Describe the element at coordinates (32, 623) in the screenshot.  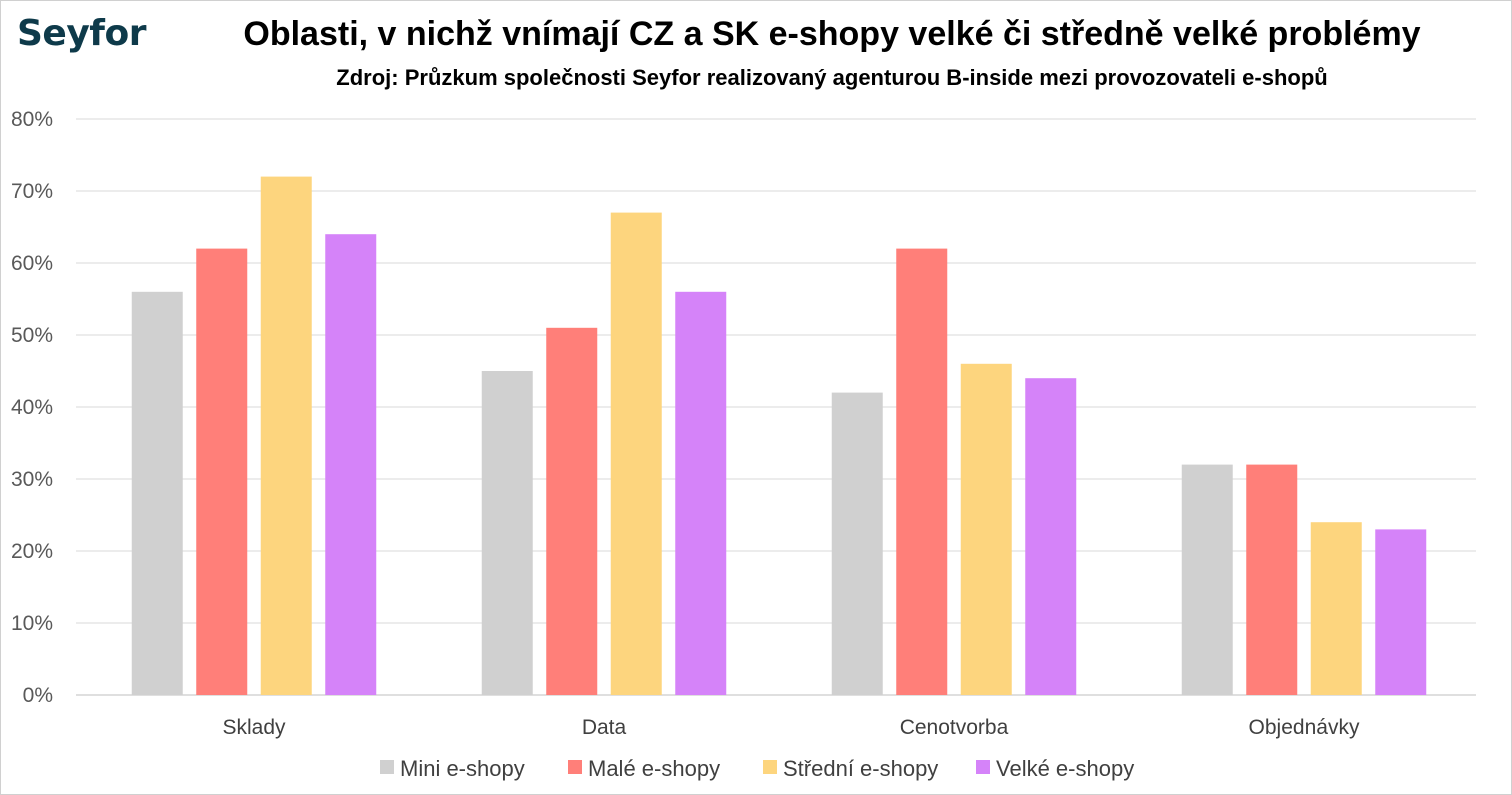
I see `y-tick-label: 10%` at that location.